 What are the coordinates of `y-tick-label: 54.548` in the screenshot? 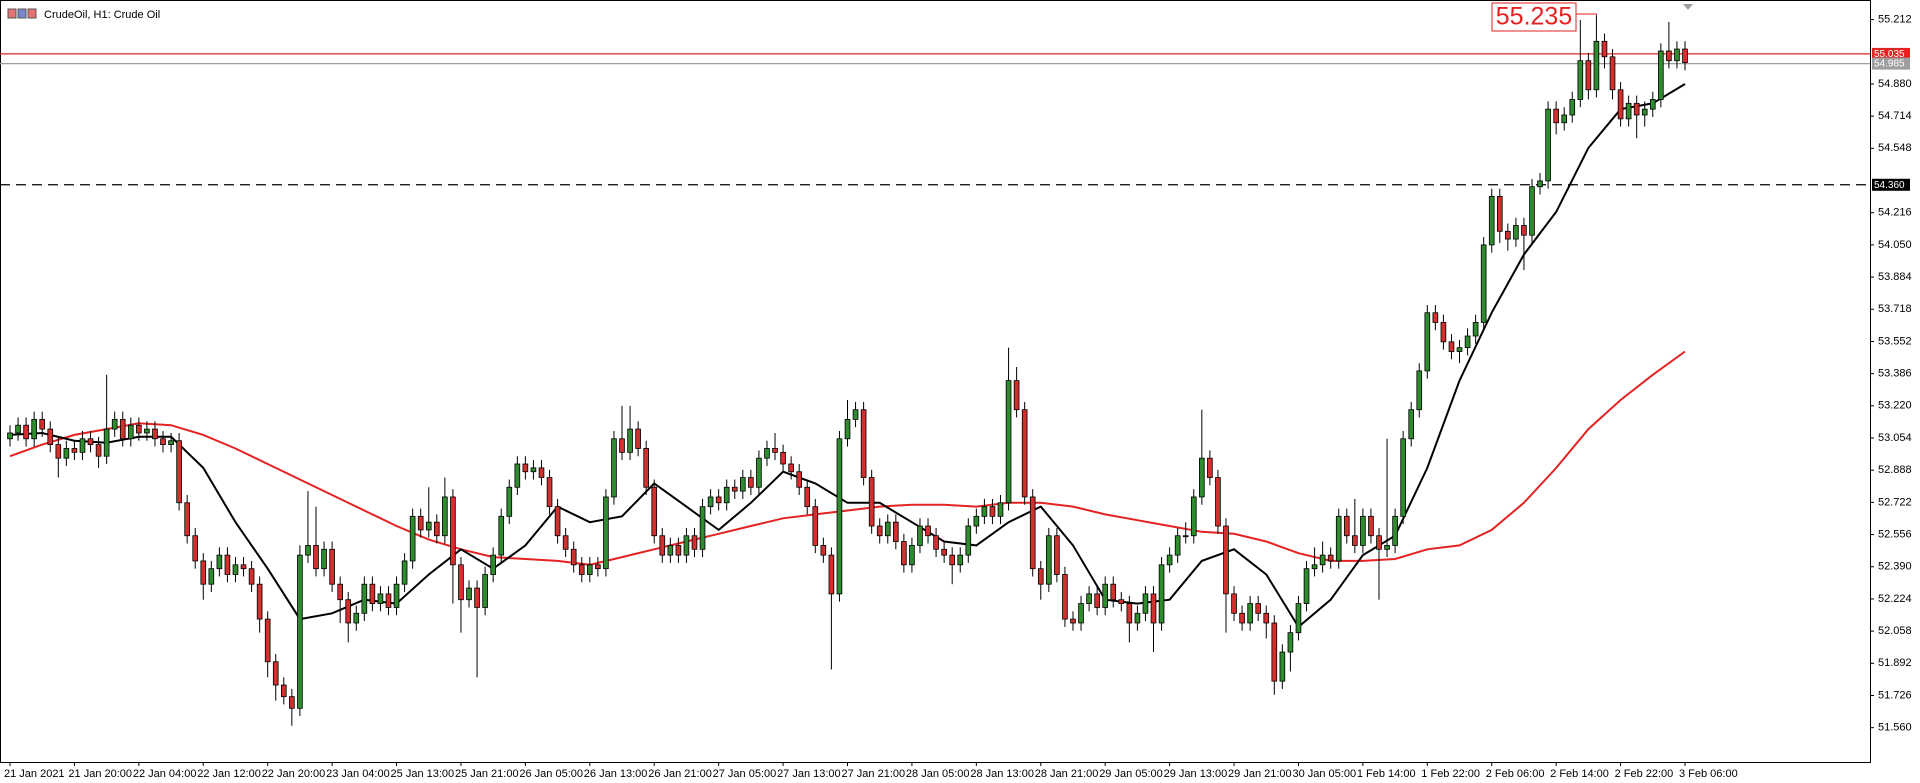 It's located at (1895, 148).